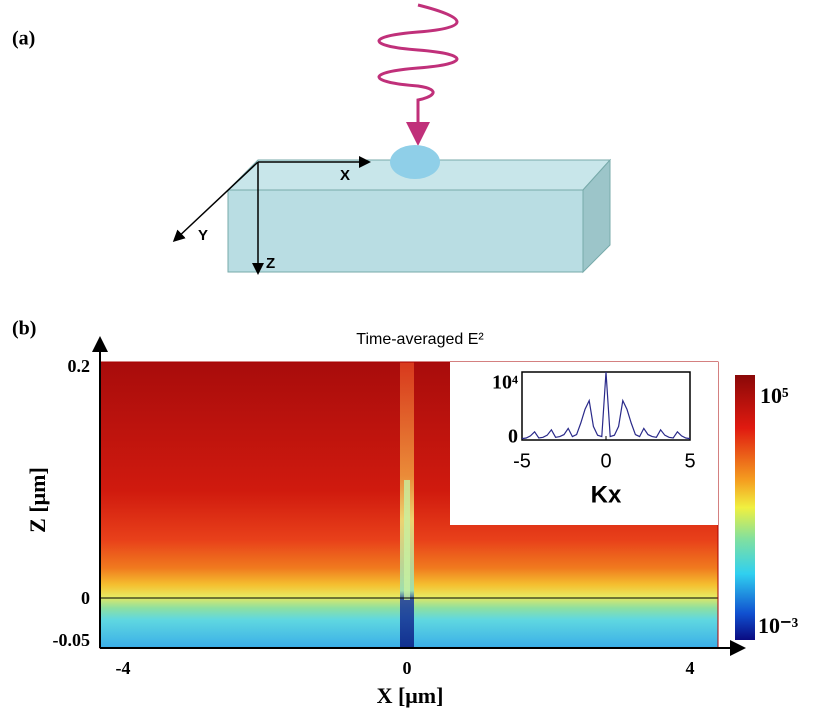 This screenshot has height=716, width=821. I want to click on slab-front, so click(405, 231).